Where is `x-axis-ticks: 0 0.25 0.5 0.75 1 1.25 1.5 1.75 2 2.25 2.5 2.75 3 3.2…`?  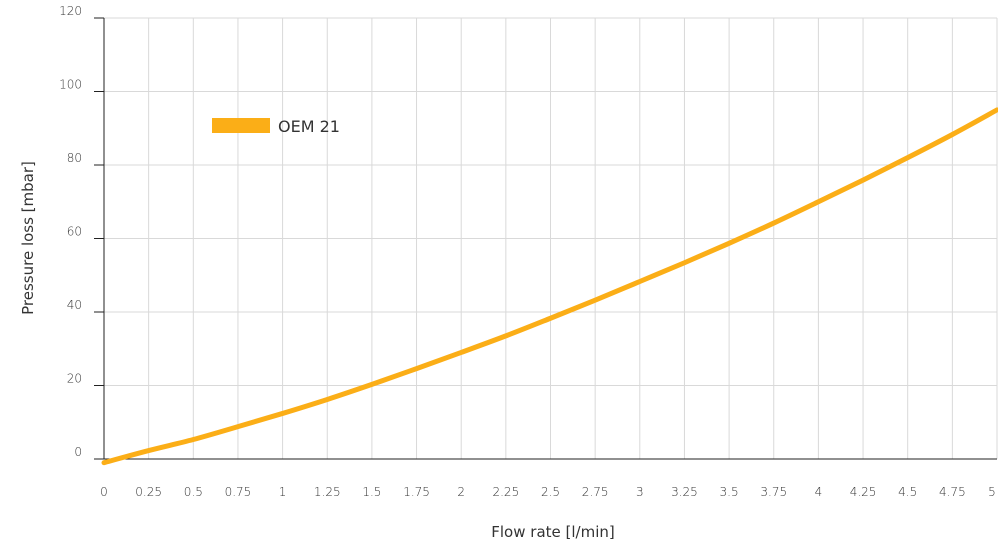
x-axis-ticks: 0 0.25 0.5 0.75 1 1.25 1.5 1.75 2 2.25 2.5 2.75 3 3.2… is located at coordinates (548, 492).